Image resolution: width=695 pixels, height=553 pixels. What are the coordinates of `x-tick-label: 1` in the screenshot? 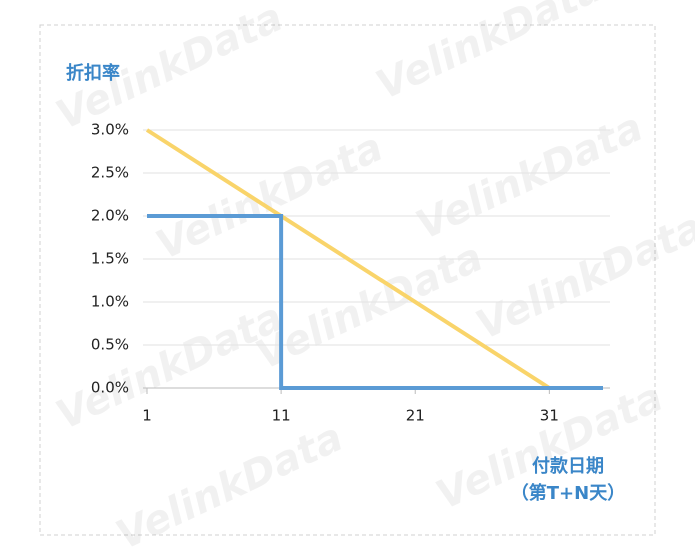 It's located at (147, 416).